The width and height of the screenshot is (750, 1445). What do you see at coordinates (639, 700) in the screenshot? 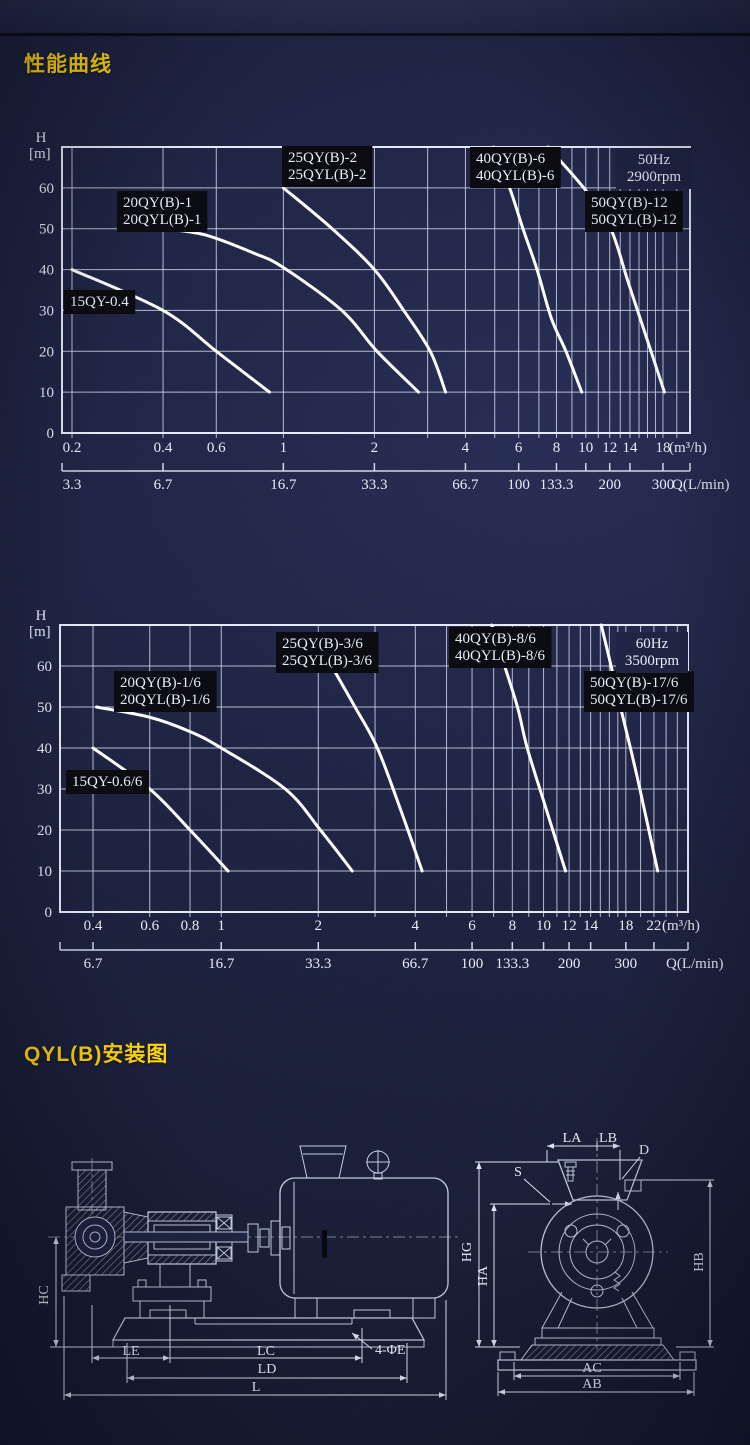
I see `svg-text: 50QYL(B)-17/6` at bounding box center [639, 700].